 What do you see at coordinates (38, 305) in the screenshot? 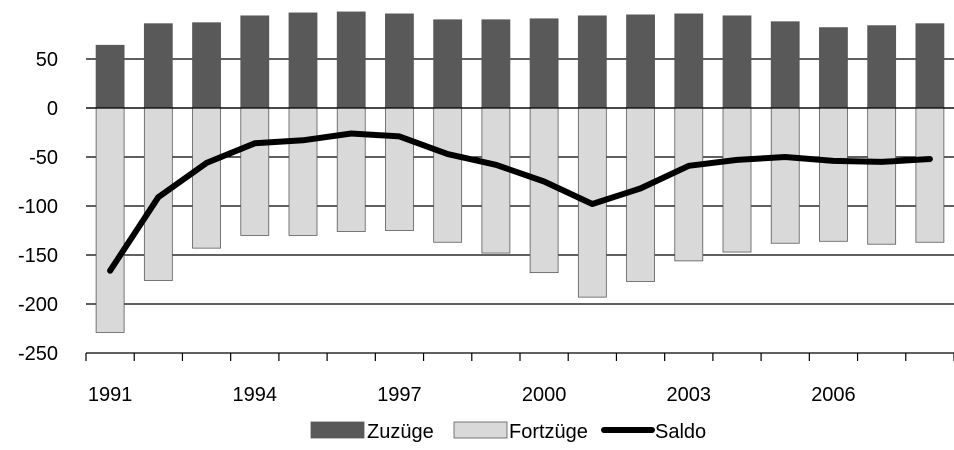
I see `y-tick-label: -200` at bounding box center [38, 305].